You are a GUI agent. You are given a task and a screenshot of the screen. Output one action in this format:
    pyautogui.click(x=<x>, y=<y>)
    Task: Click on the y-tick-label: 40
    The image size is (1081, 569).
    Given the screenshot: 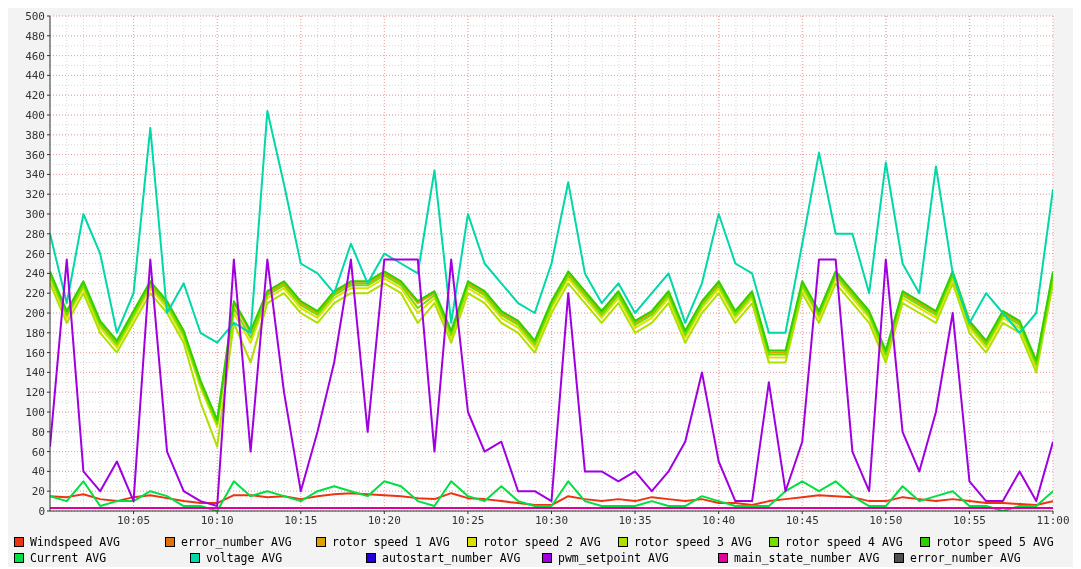 What is the action you would take?
    pyautogui.click(x=38, y=472)
    